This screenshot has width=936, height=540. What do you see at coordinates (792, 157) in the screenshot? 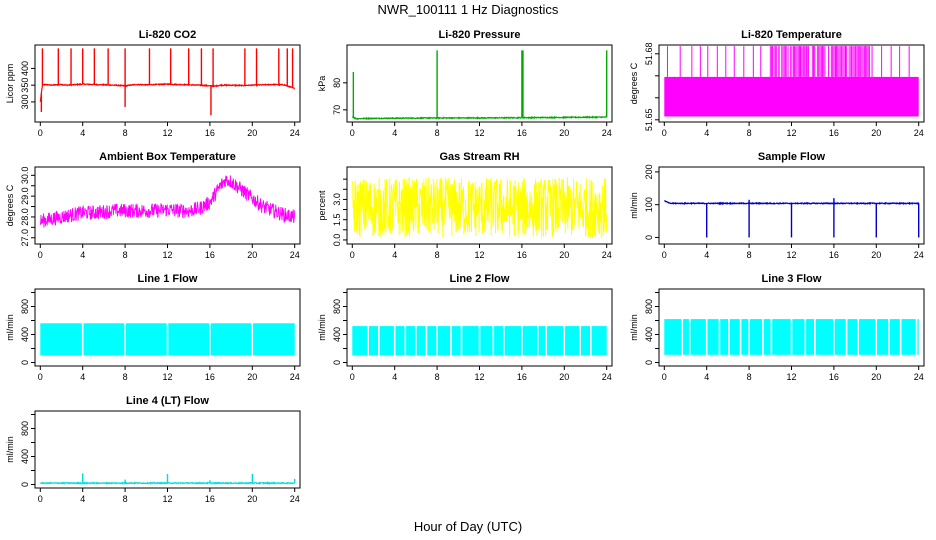
I see `panel-title: Sample Flow` at bounding box center [792, 157].